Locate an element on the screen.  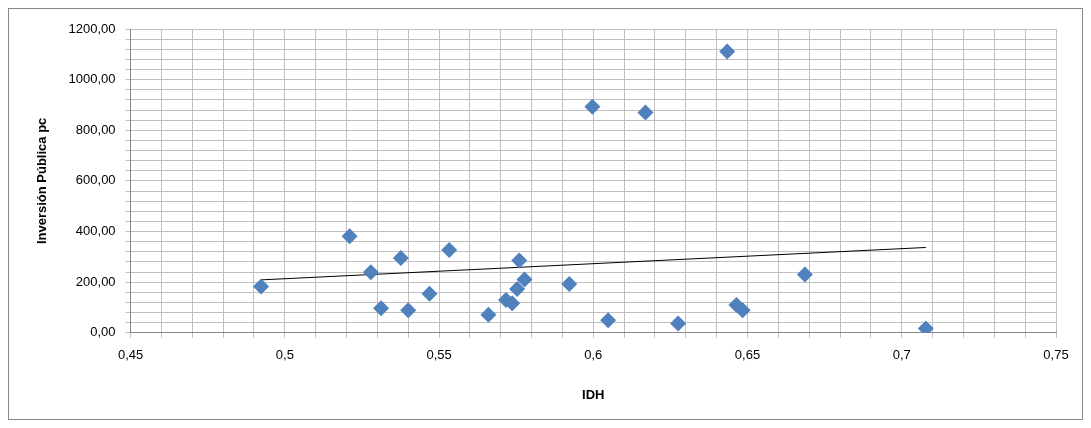
y-tick-label: 400,00 is located at coordinates (95, 231).